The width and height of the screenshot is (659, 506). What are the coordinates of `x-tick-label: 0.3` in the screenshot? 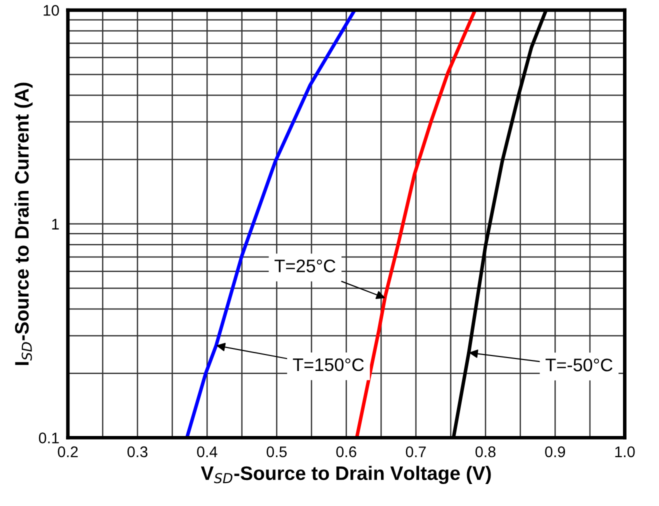 It's located at (137, 452).